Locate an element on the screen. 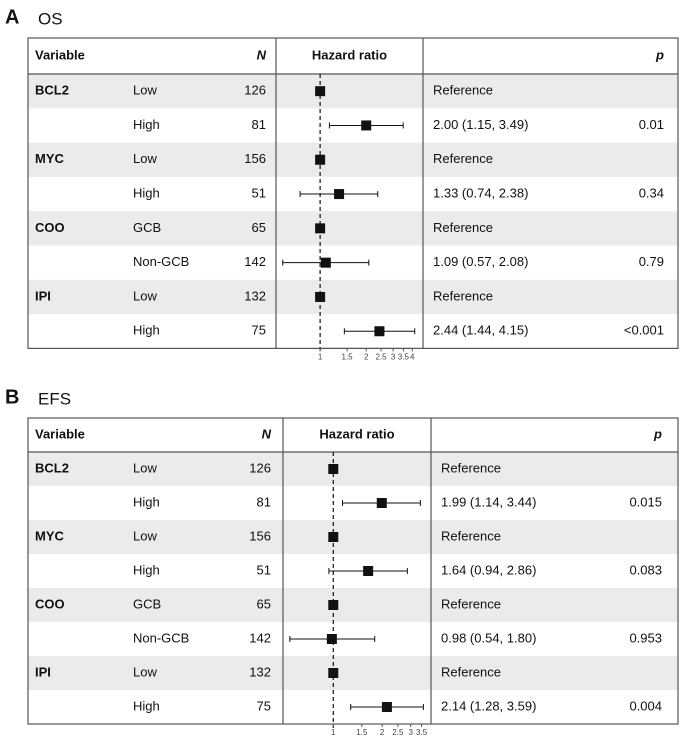  estimate-label: 1.09 (0.57, 2.08) is located at coordinates (480, 261).